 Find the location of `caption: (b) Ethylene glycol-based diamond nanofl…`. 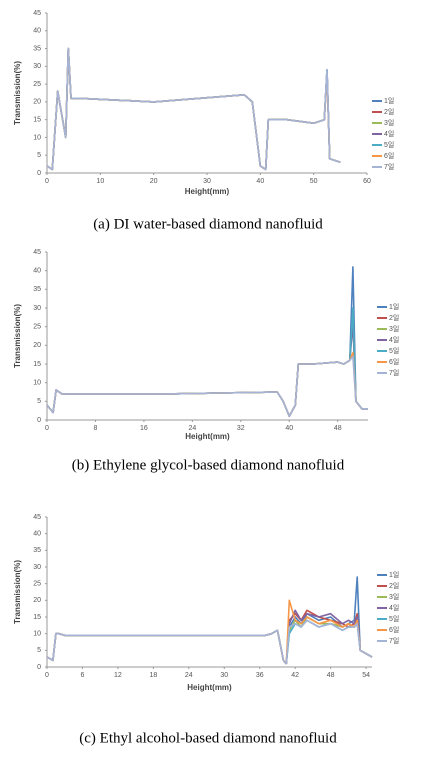

caption: (b) Ethylene glycol-based diamond nanofl… is located at coordinates (208, 465).